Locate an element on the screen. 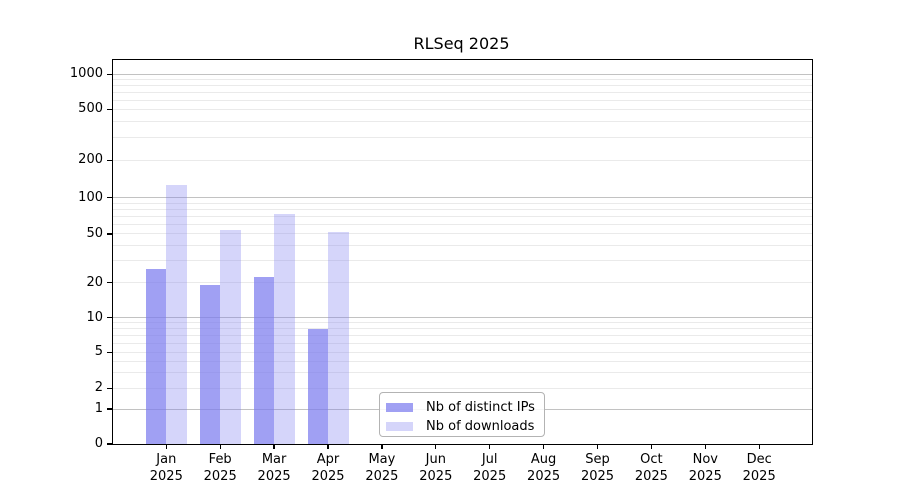 The height and width of the screenshot is (500, 900). x-tick-label: Nov 2025 is located at coordinates (705, 468).